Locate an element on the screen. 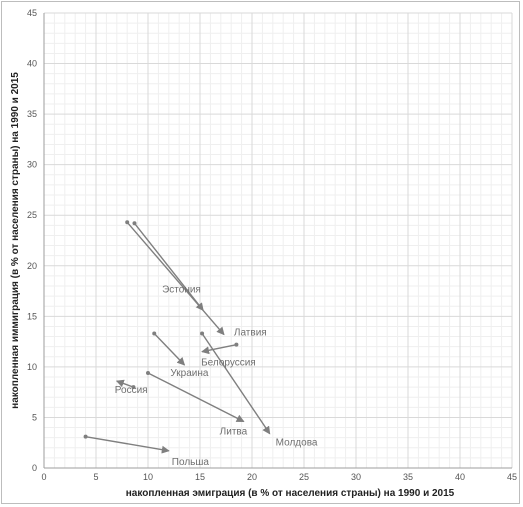  country-label: Эстония is located at coordinates (181, 289).